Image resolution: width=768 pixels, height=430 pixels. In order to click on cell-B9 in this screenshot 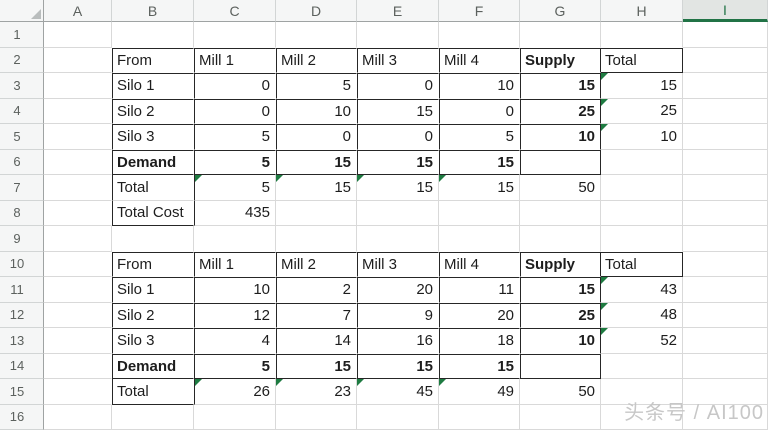, I will do `click(153, 239)`.